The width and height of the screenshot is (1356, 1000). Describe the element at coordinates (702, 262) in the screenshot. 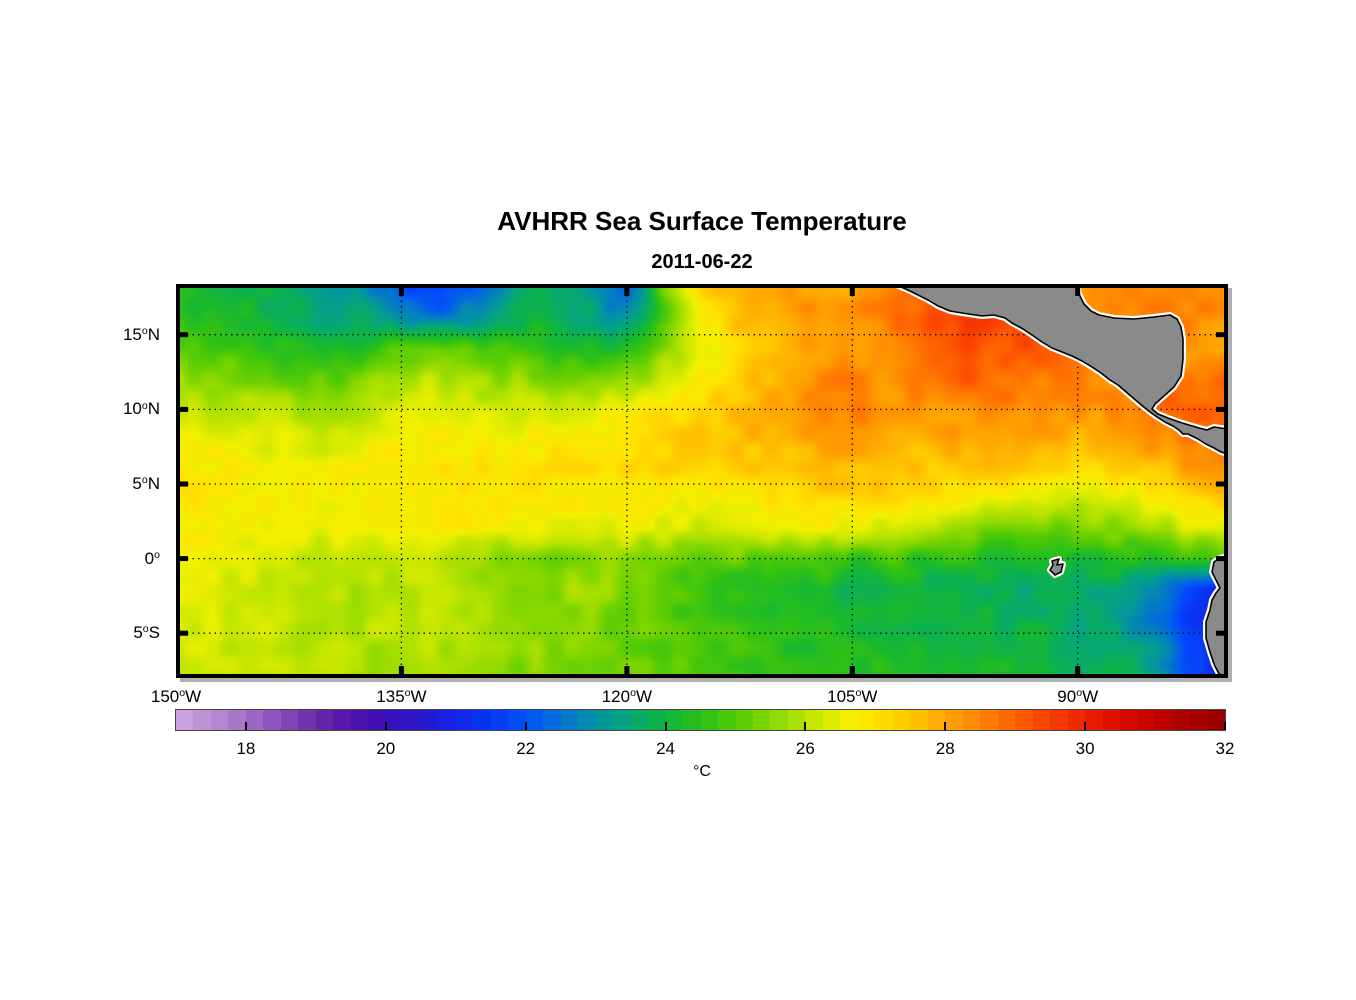

I see `chart-date-subtitle: 2011-06-22` at that location.